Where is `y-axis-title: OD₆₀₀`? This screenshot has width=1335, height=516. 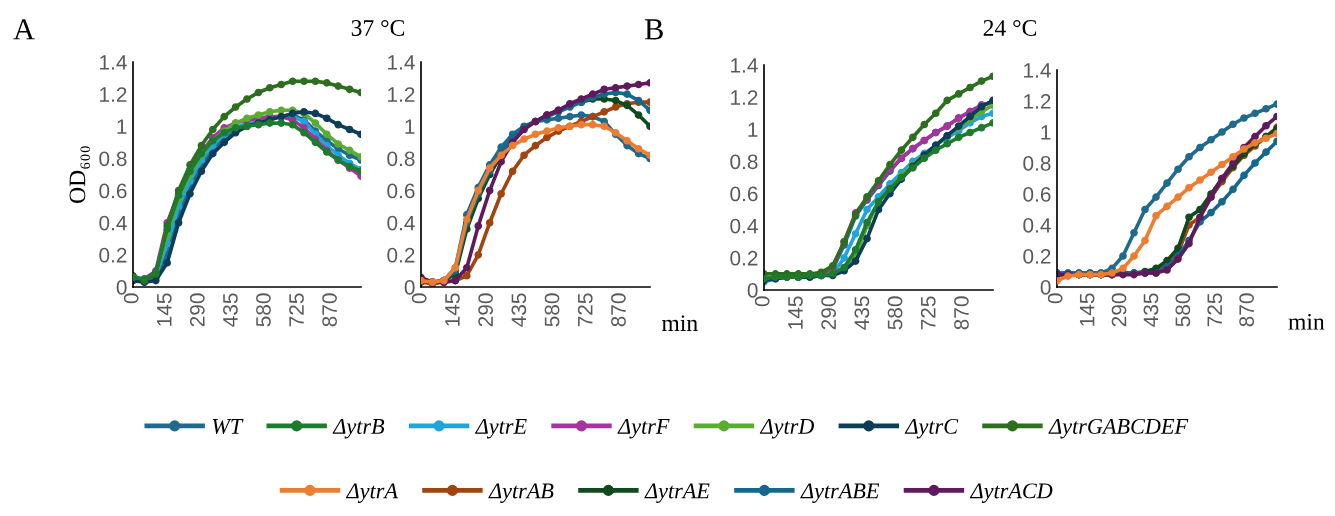
y-axis-title: OD₆₀₀ is located at coordinates (80, 174).